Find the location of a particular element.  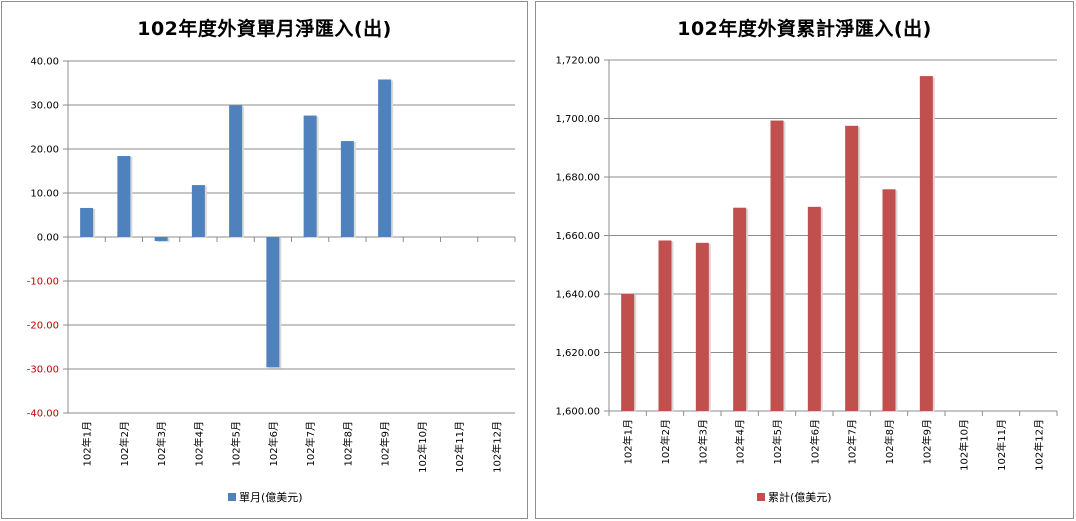

y-tick-label: 1,660.00 is located at coordinates (577, 236).